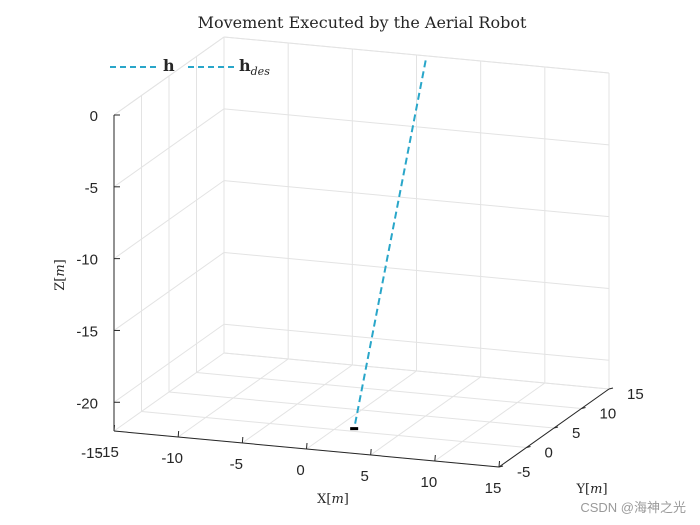 The width and height of the screenshot is (700, 525). What do you see at coordinates (571, 433) in the screenshot?
I see `y-axis-ticks: -5 0 5 10 15` at bounding box center [571, 433].